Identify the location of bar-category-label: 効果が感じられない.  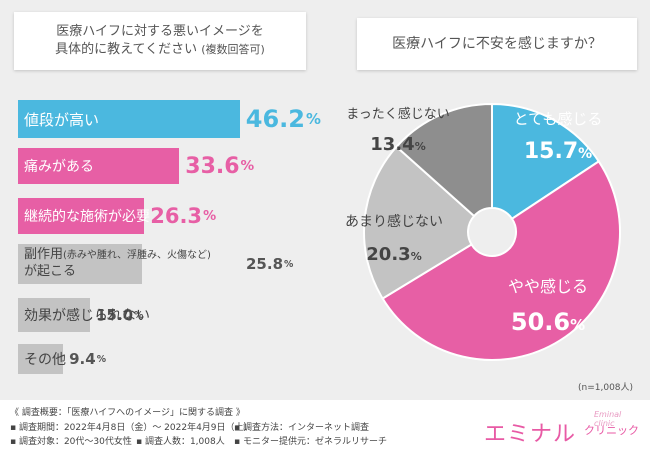
(87, 316).